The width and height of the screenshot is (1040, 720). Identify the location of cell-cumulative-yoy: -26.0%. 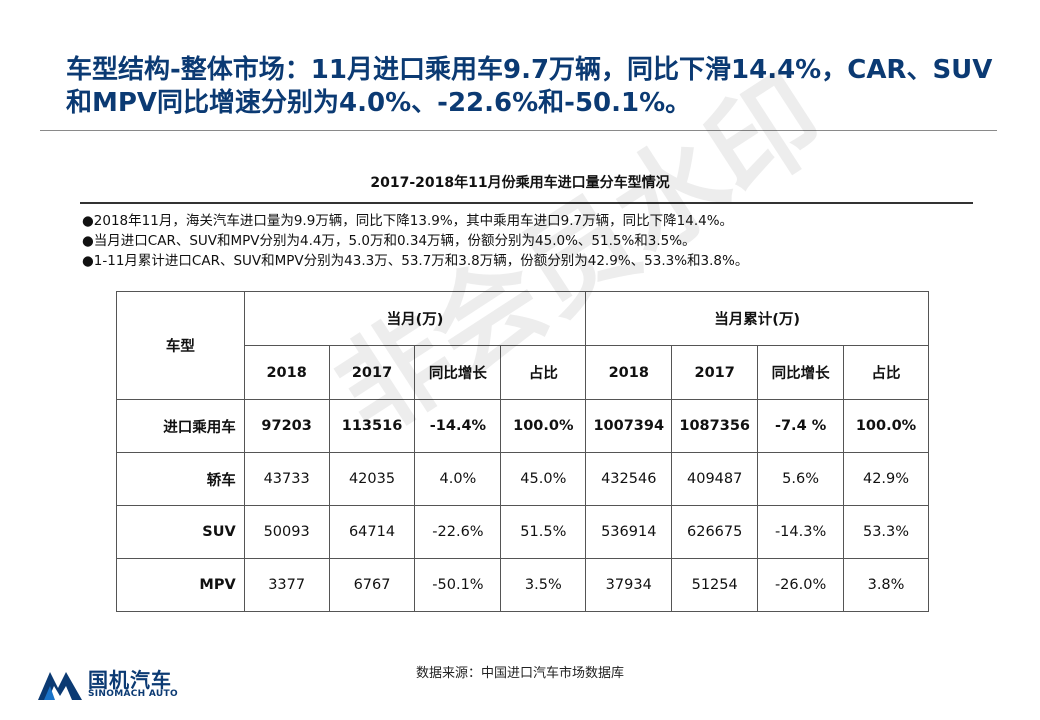
(801, 585).